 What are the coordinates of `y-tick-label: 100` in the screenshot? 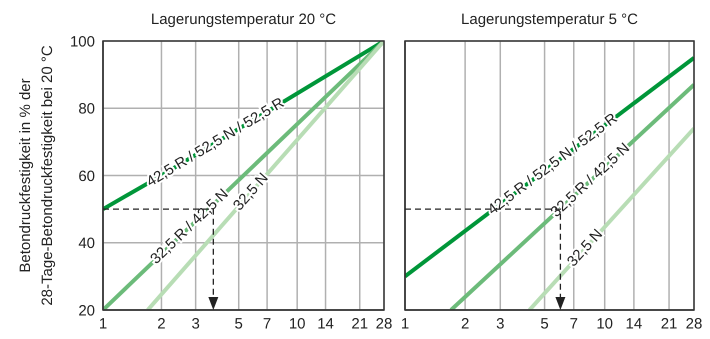 It's located at (82, 41).